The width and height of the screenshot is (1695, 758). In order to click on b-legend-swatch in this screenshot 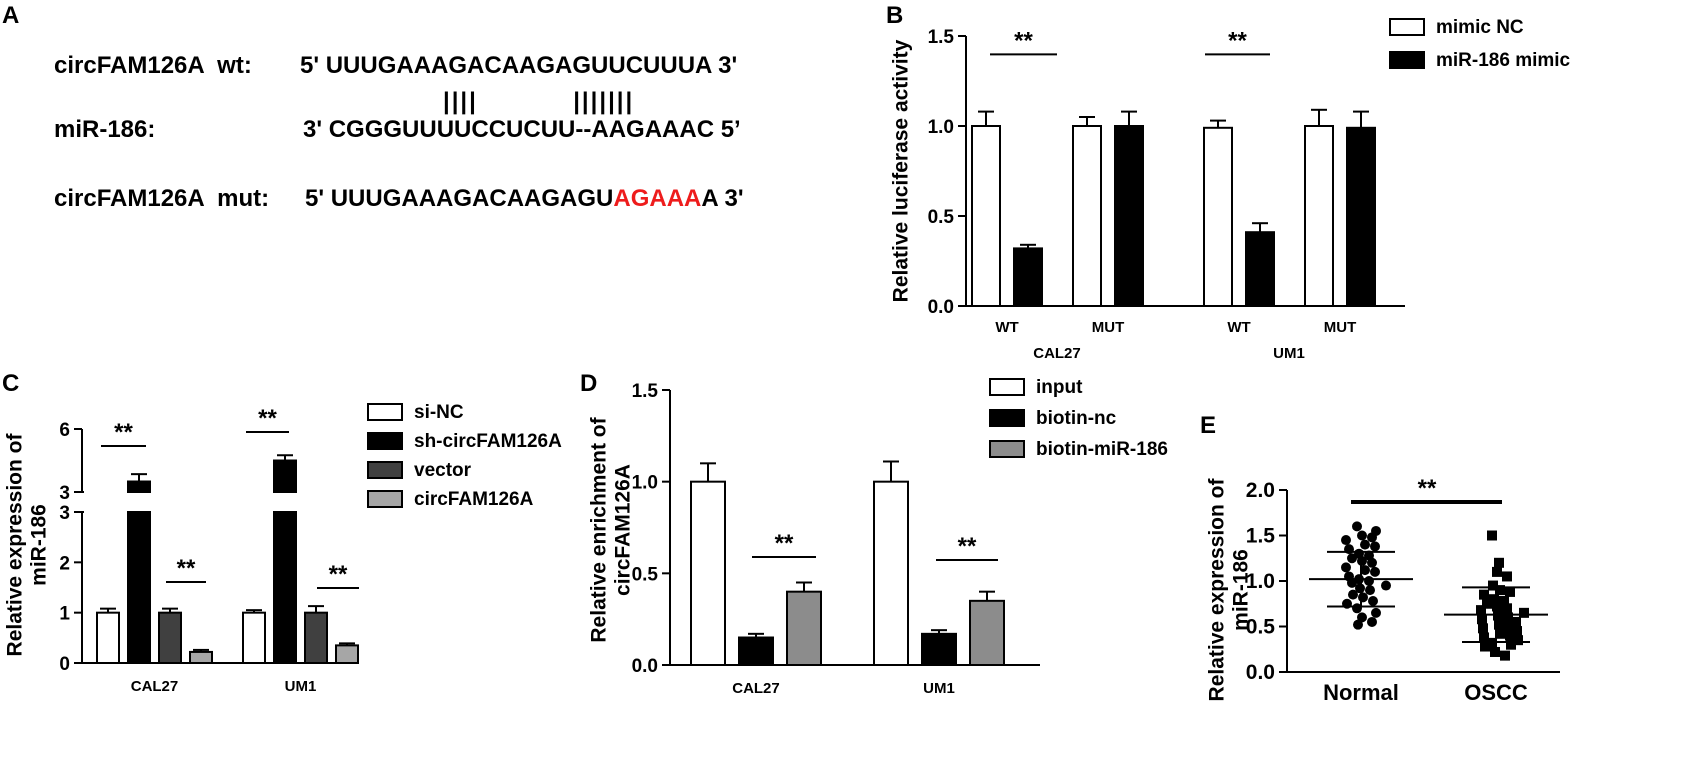, I will do `click(1407, 27)`.